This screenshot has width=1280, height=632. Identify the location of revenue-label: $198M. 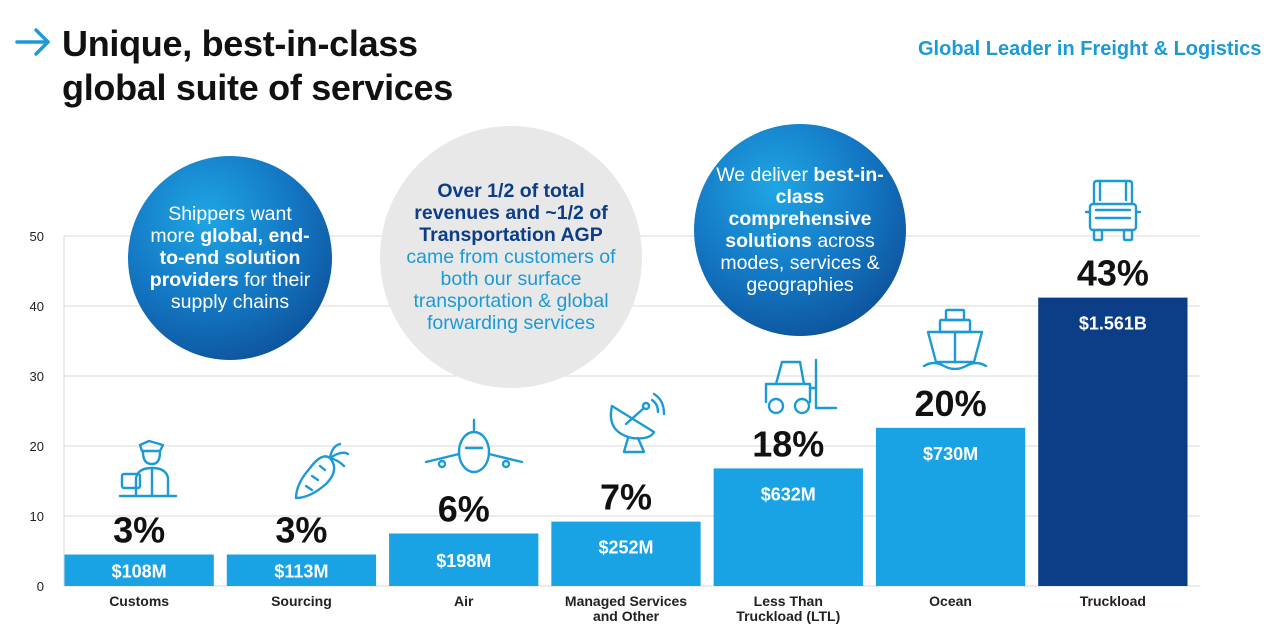
(463, 561).